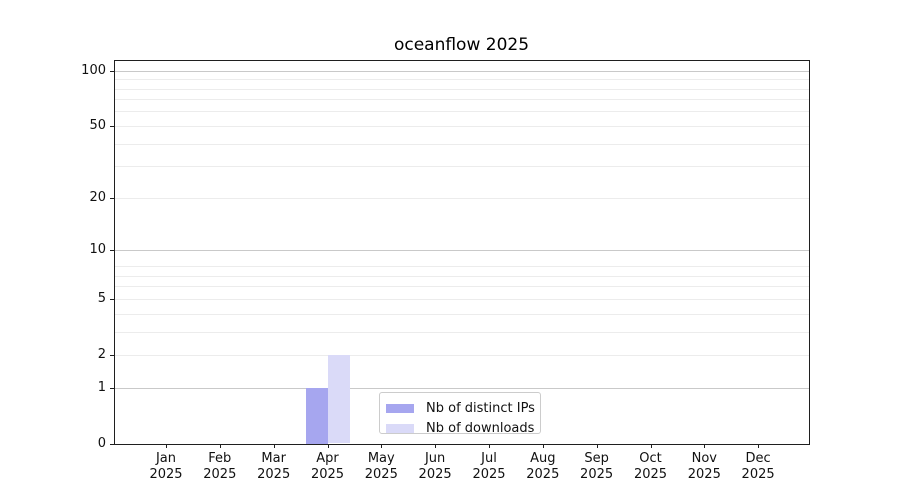 This screenshot has width=900, height=500. I want to click on x-tick-month: May, so click(381, 458).